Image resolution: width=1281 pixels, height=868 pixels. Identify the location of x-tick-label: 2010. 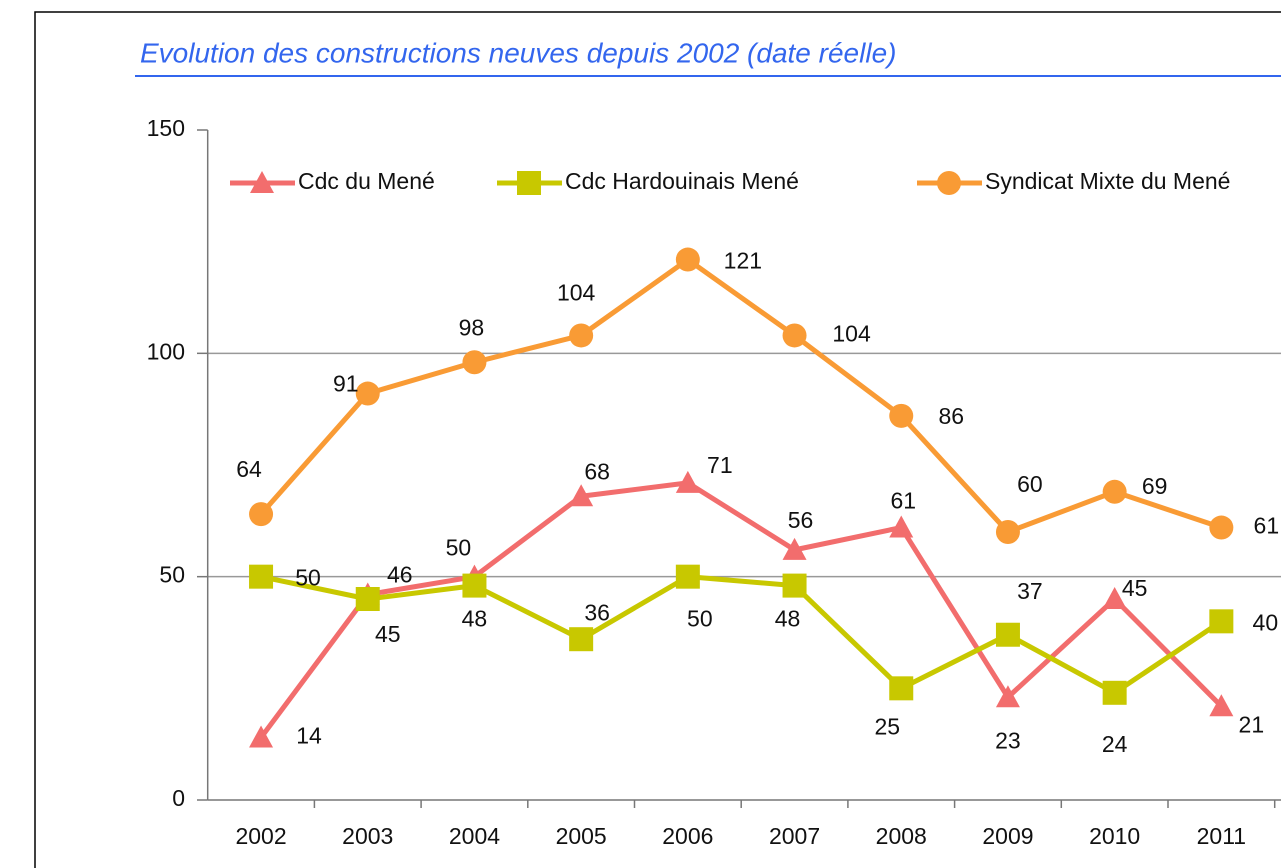
(1114, 836).